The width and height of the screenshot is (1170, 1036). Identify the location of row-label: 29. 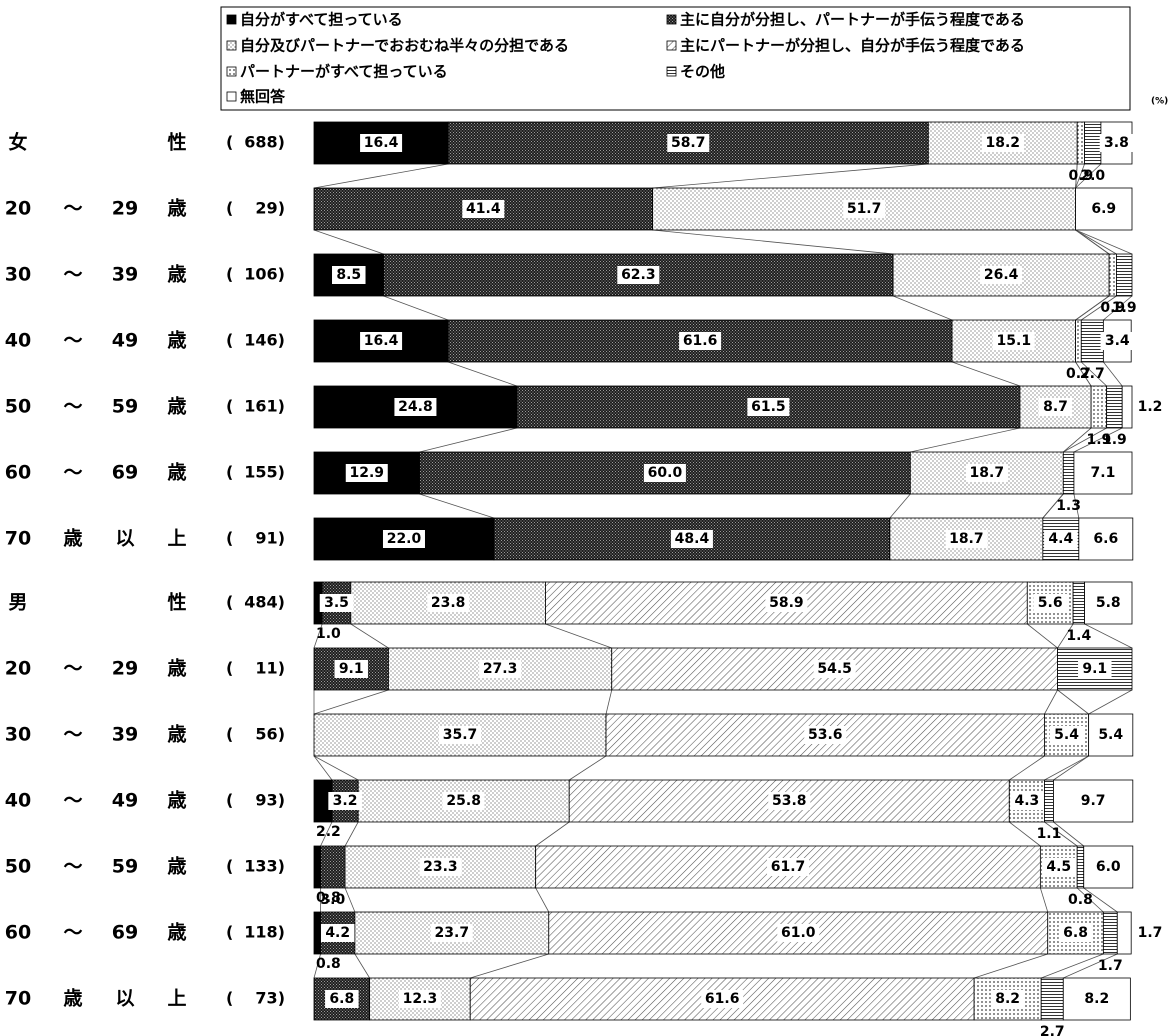
(125, 209).